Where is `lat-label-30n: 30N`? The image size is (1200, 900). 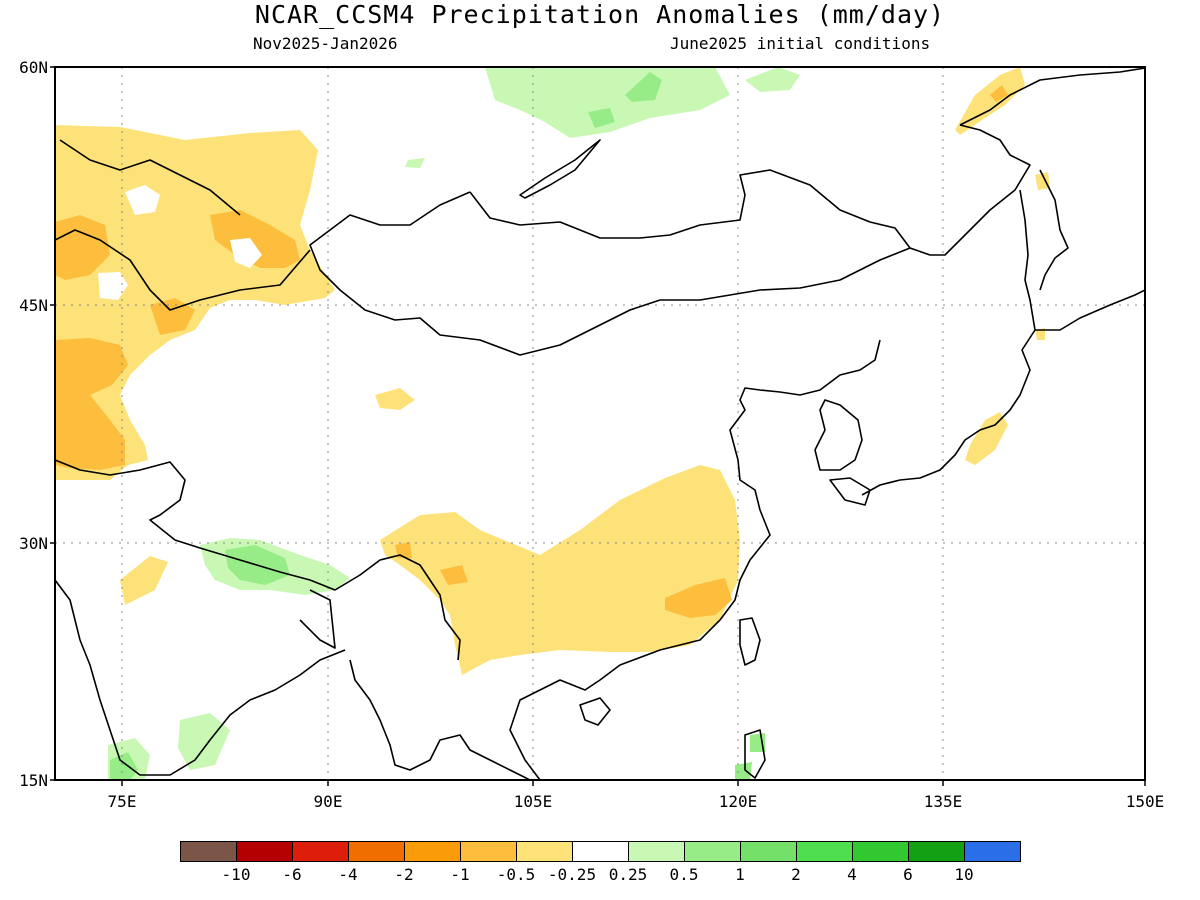
lat-label-30n: 30N is located at coordinates (33, 543).